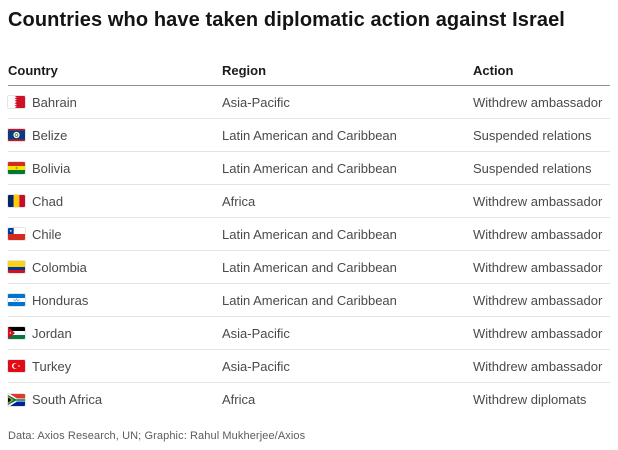 The width and height of the screenshot is (618, 450). What do you see at coordinates (115, 102) in the screenshot?
I see `country-cell: Bahrain` at bounding box center [115, 102].